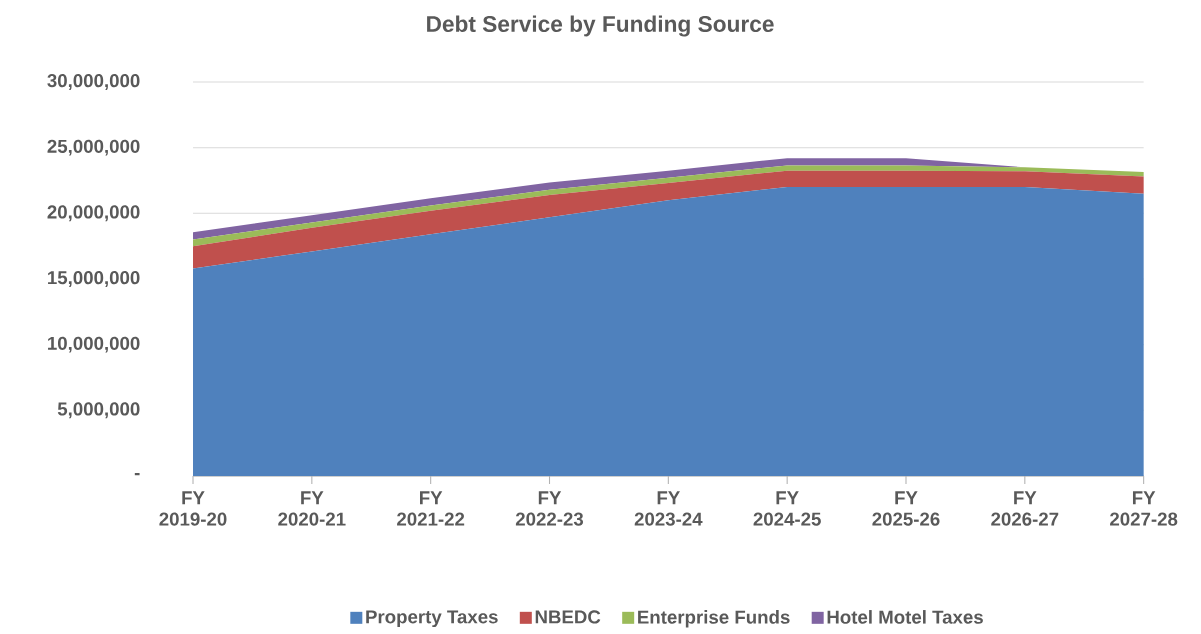  What do you see at coordinates (94, 279) in the screenshot?
I see `y-tick-label: 15,000,000` at bounding box center [94, 279].